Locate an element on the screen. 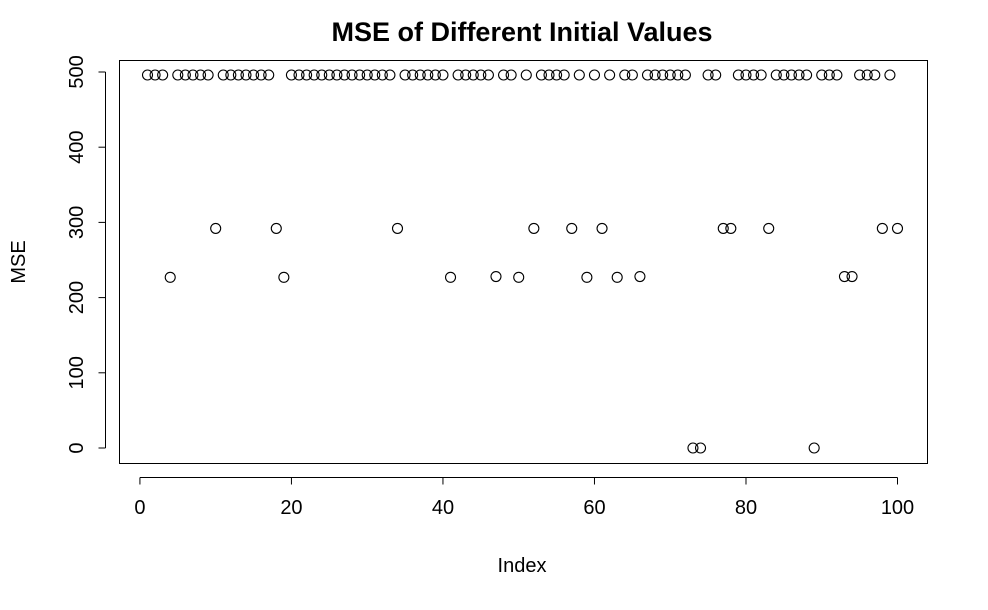  y-tick-label: 500 is located at coordinates (77, 71).